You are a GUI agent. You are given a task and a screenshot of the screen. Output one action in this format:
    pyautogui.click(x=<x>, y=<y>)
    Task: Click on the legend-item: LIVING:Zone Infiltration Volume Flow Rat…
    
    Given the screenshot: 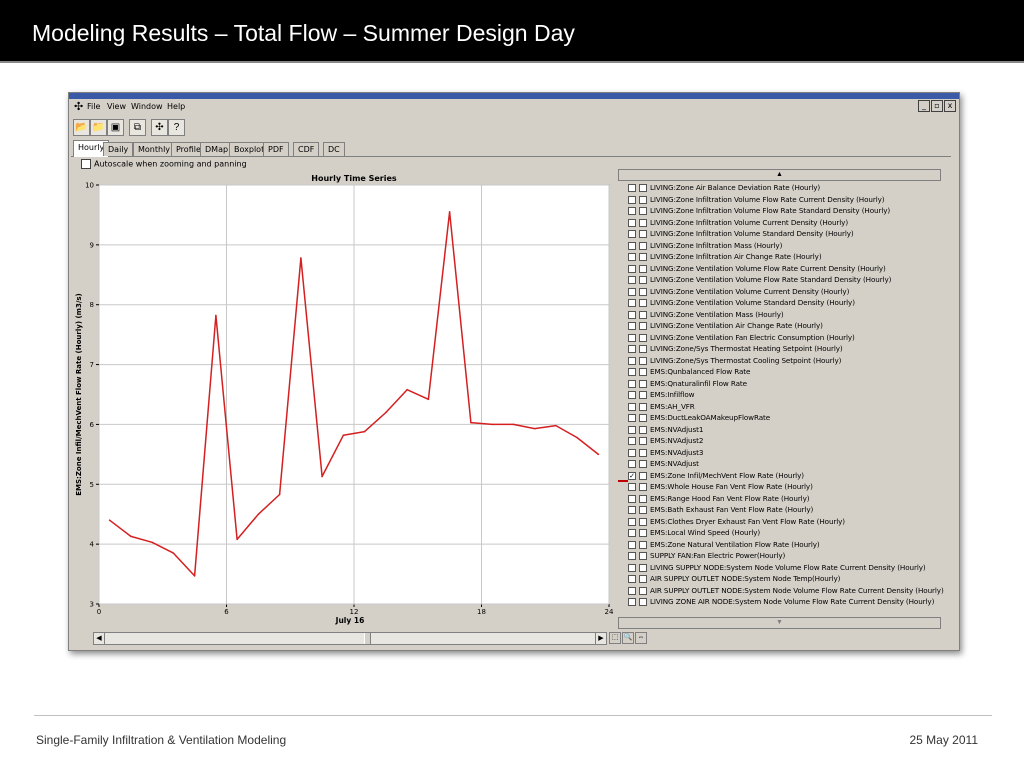 What is the action you would take?
    pyautogui.click(x=785, y=211)
    